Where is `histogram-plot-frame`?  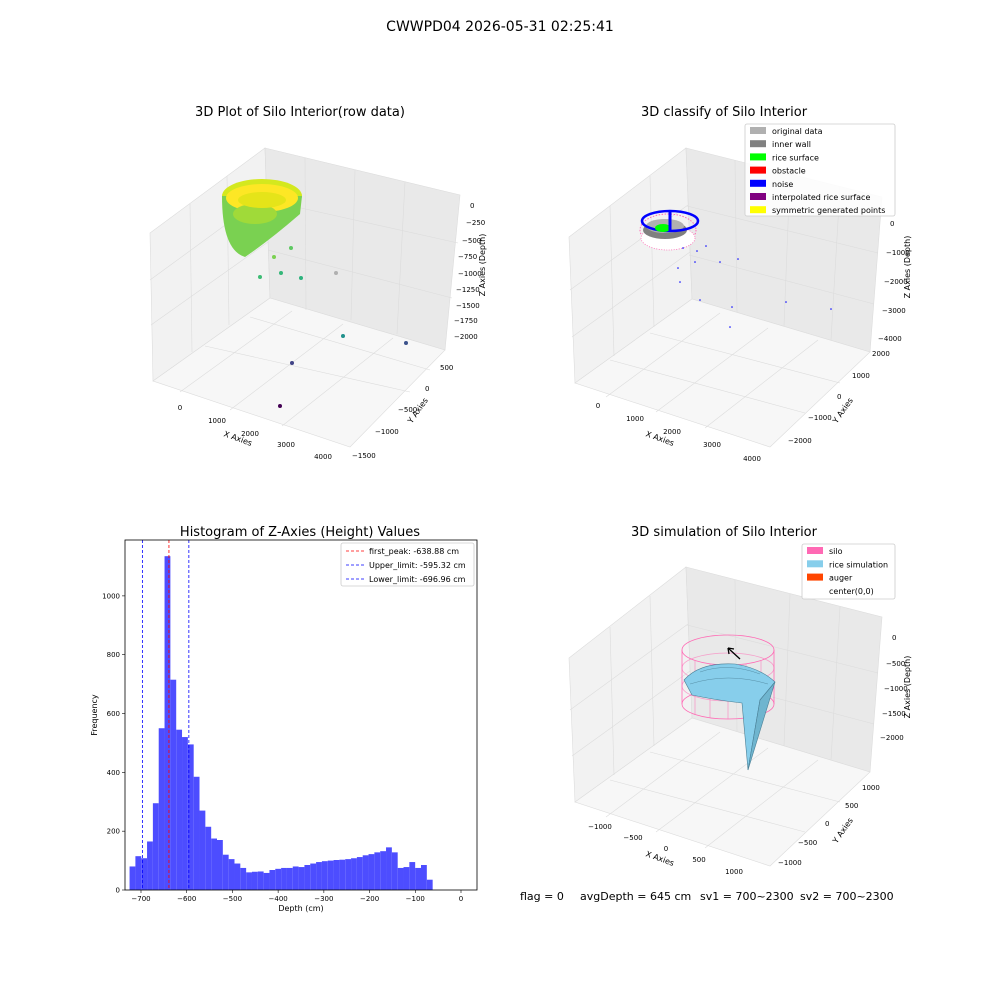 histogram-plot-frame is located at coordinates (301, 715).